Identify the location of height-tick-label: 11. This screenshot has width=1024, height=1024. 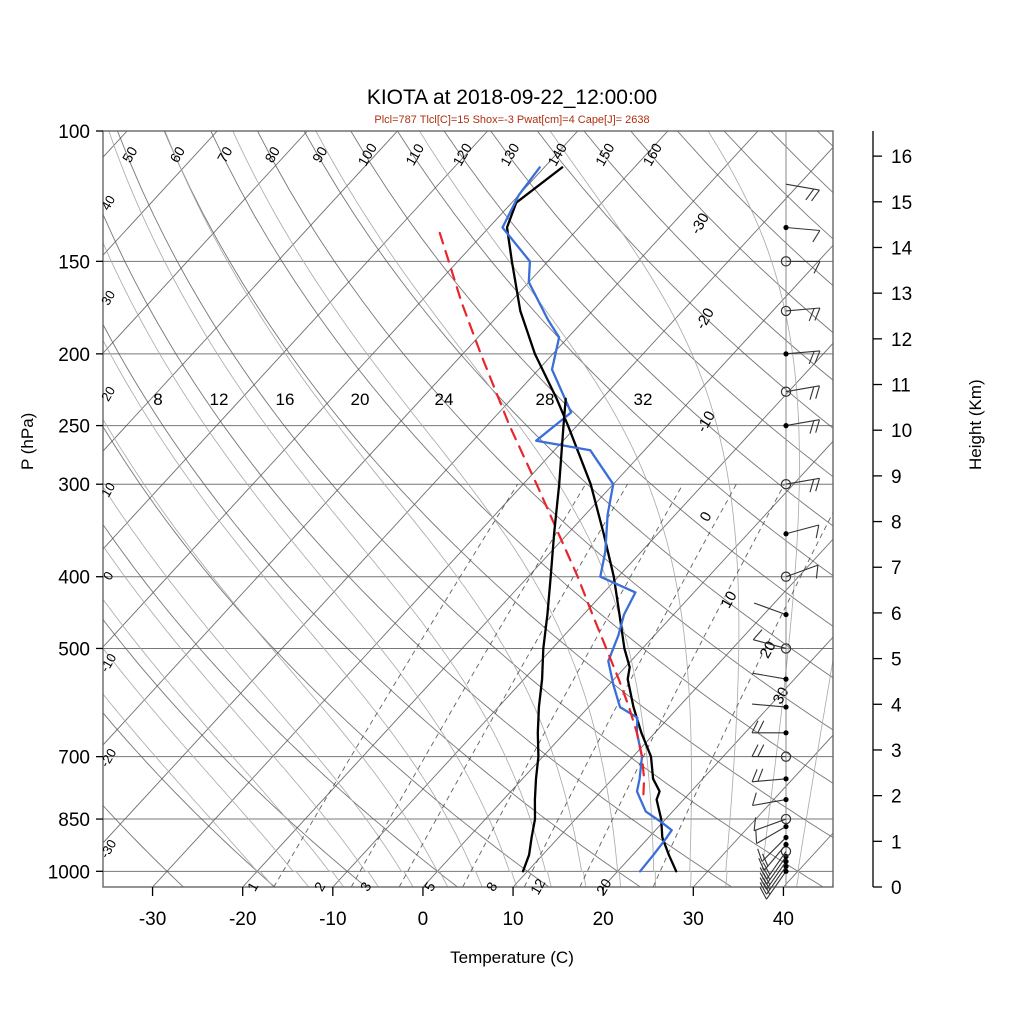
(901, 386).